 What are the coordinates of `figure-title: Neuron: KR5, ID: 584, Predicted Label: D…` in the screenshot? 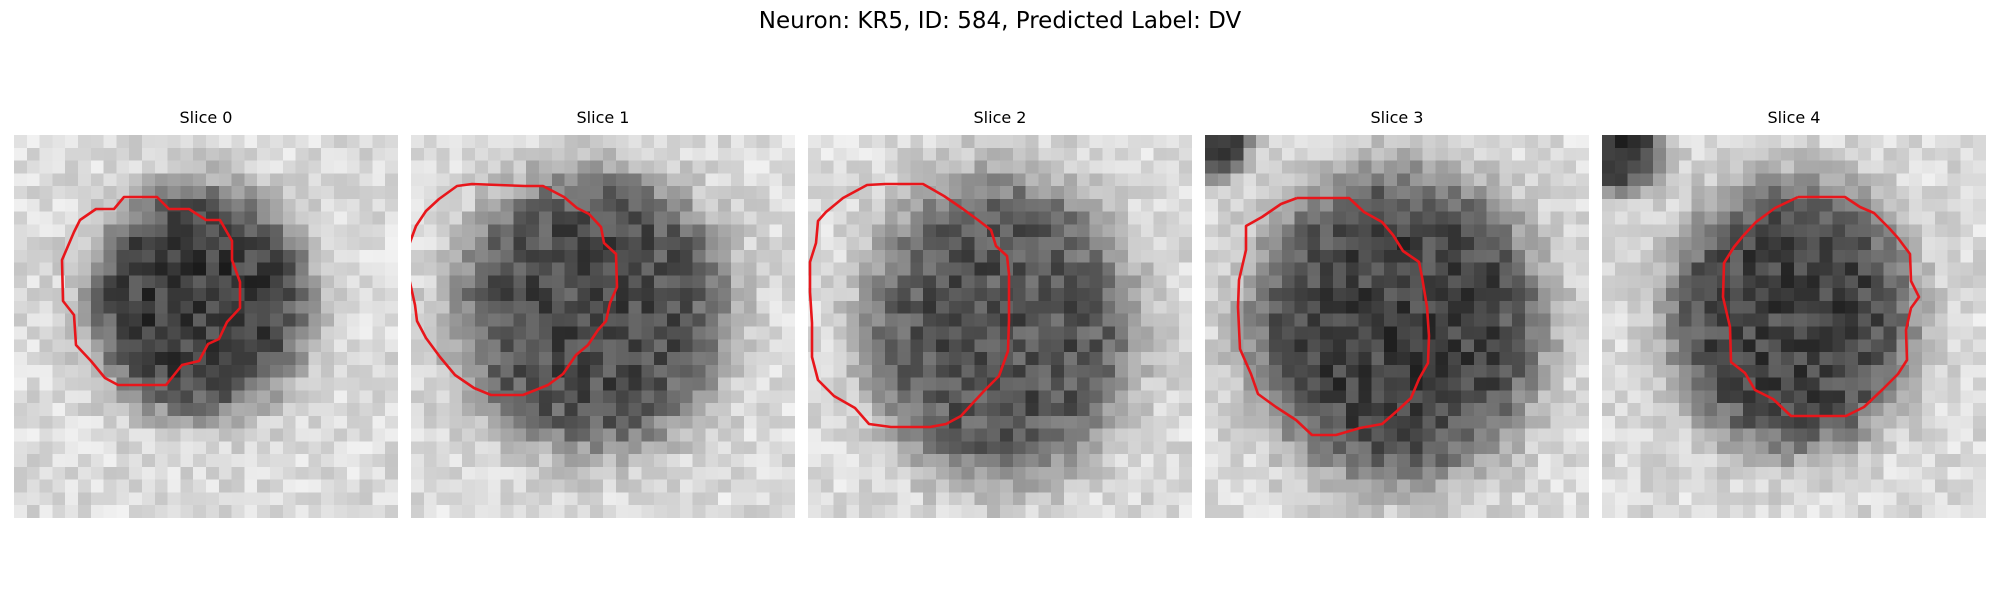 It's located at (1000, 21).